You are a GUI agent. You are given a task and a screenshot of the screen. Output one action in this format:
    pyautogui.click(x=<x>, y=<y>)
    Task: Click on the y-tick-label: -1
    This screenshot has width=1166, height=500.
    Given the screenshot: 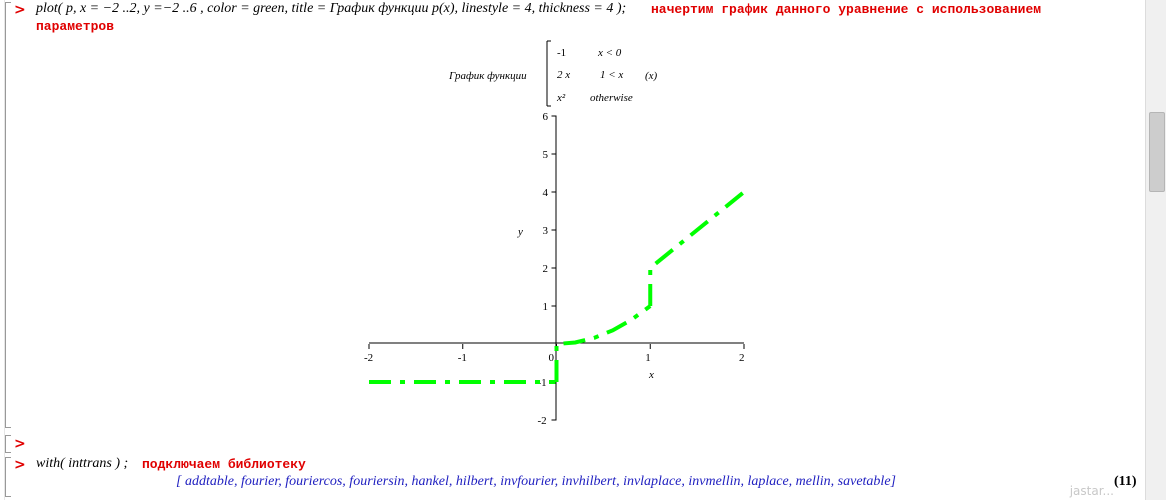 What is the action you would take?
    pyautogui.click(x=542, y=383)
    